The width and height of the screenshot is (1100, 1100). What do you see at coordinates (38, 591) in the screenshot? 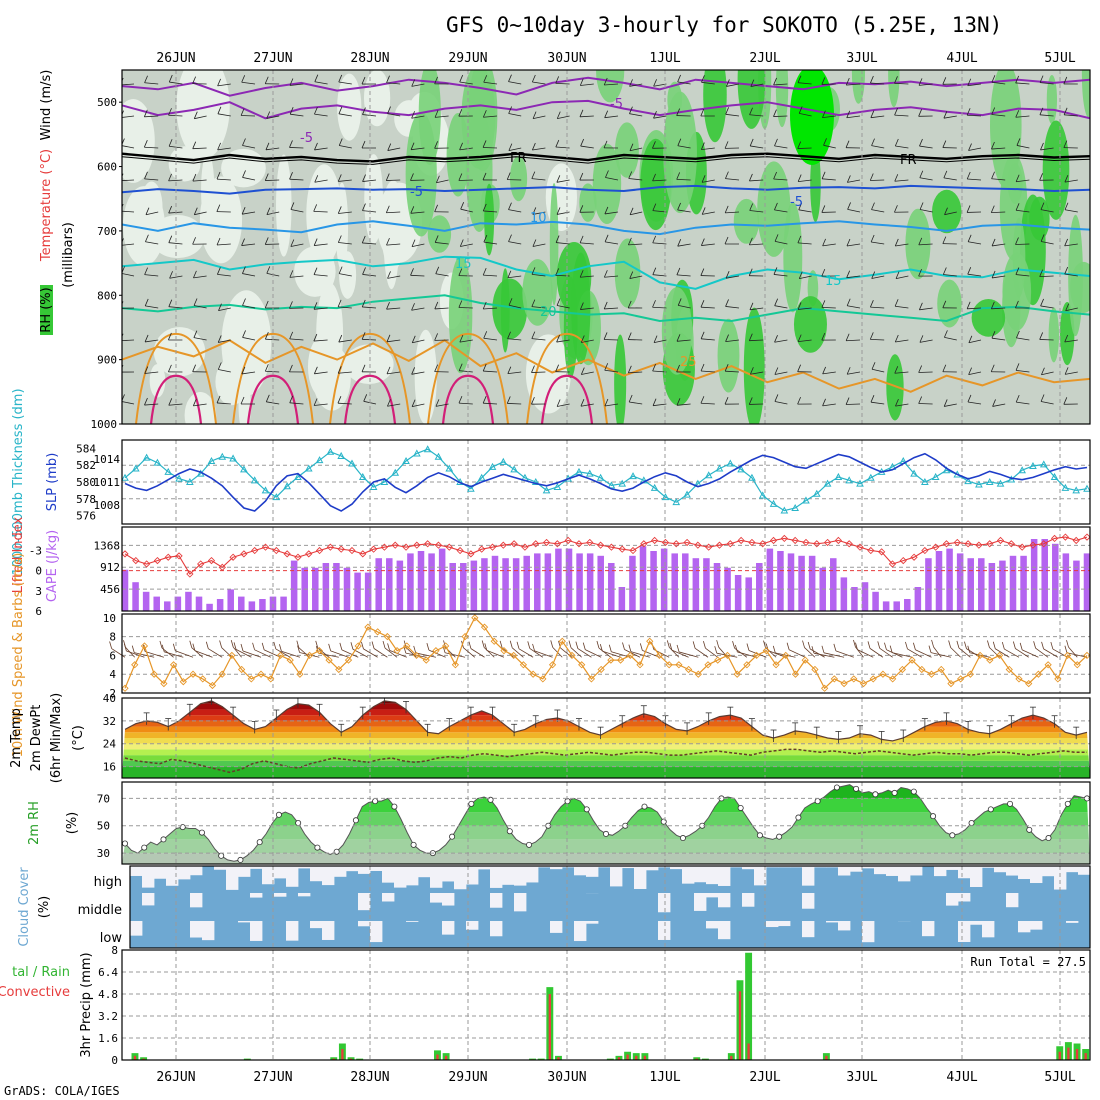
I see `li-tick-label: 3` at bounding box center [38, 591].